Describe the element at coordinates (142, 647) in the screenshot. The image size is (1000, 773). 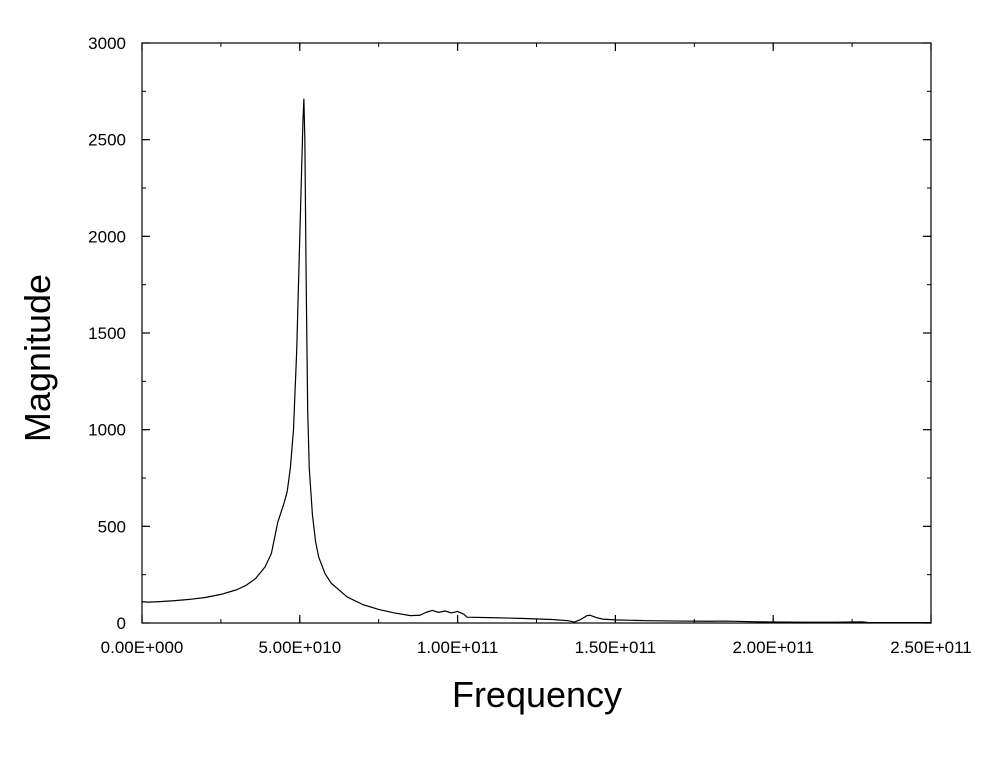
I see `x-tick-label: 0.00E+000` at that location.